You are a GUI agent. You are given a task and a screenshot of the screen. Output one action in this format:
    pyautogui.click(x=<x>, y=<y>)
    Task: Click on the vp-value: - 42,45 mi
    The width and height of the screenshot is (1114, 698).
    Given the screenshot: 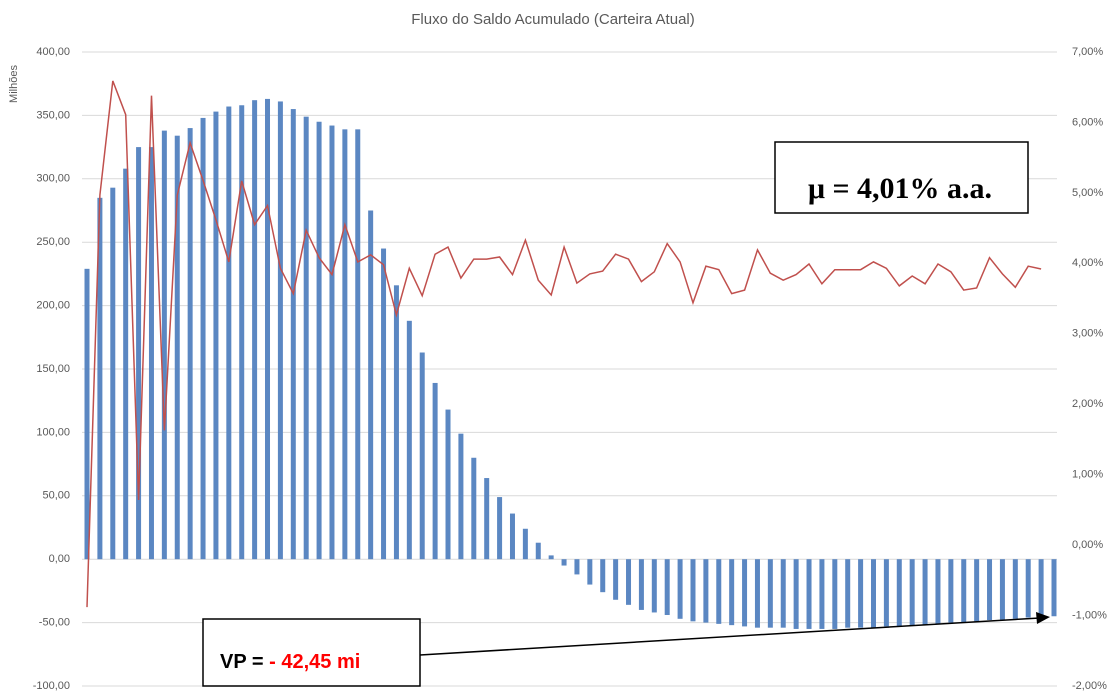 What is the action you would take?
    pyautogui.click(x=314, y=662)
    